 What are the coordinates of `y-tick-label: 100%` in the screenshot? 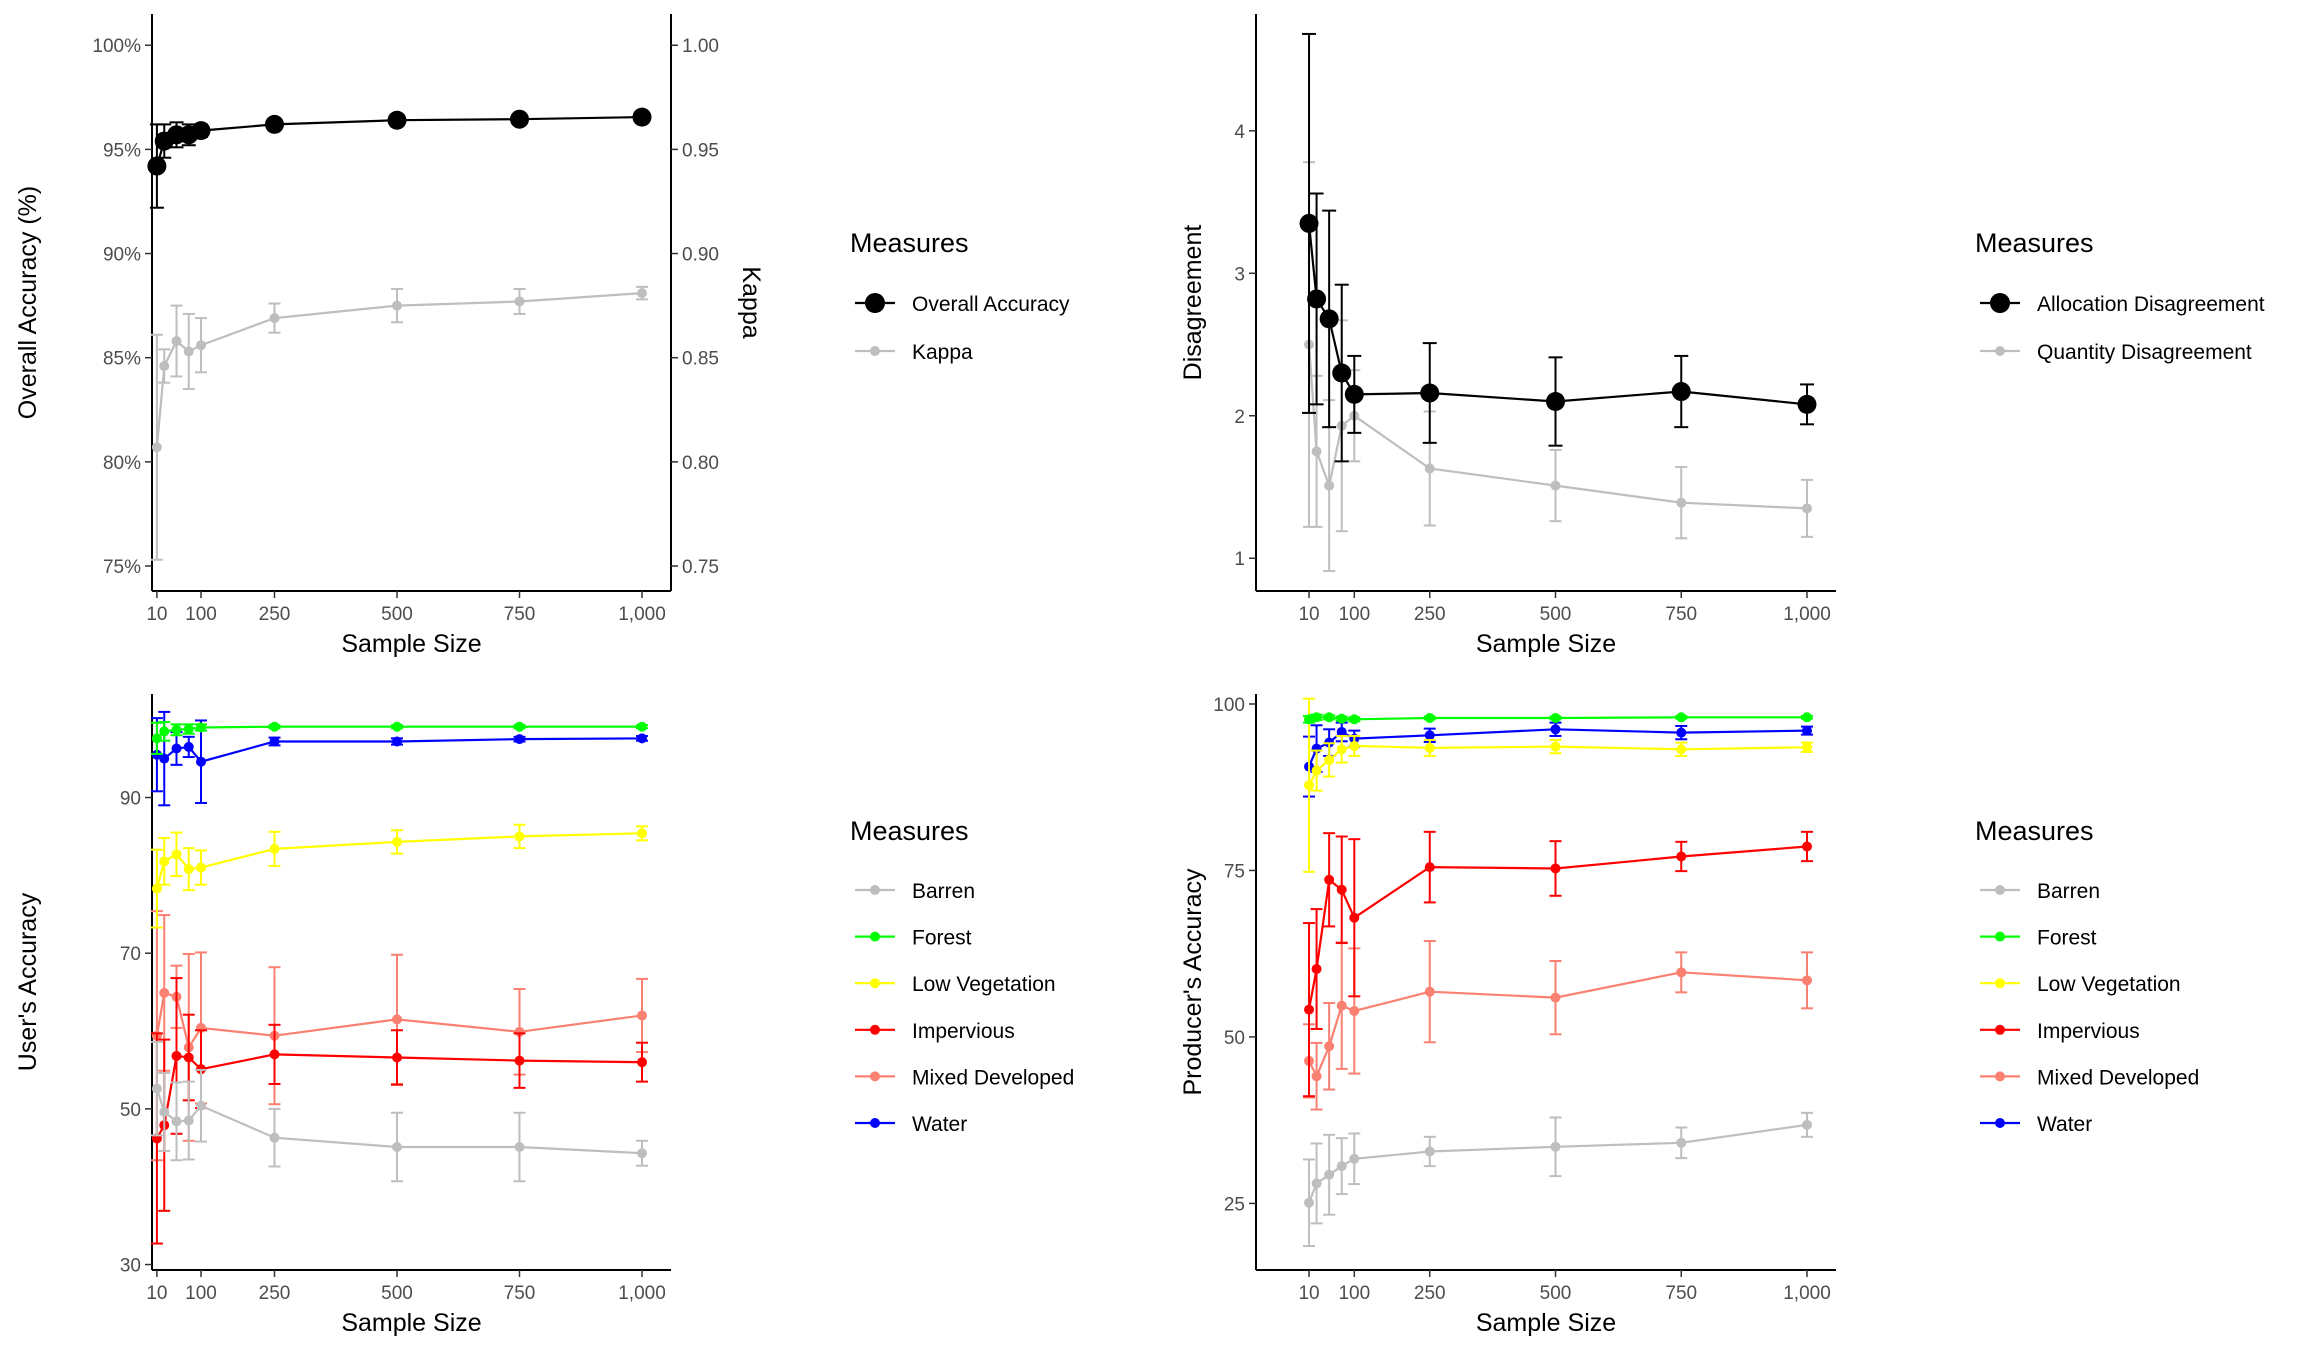 It's located at (116, 46).